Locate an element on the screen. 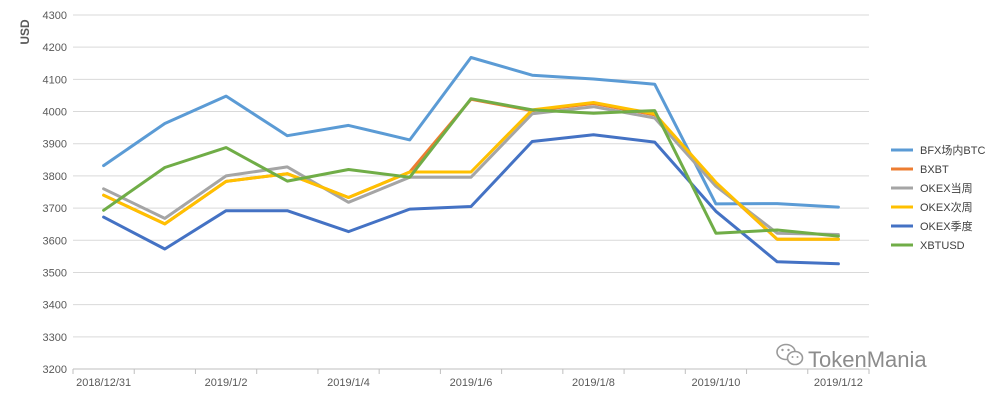  legend-item: BFX场内BTC is located at coordinates (938, 150).